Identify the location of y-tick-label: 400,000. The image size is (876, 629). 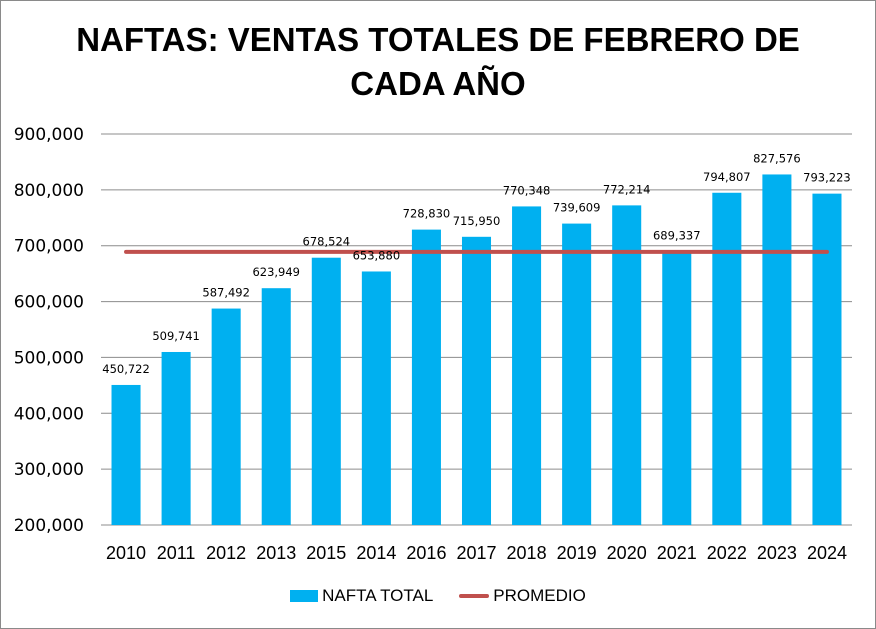
(49, 414).